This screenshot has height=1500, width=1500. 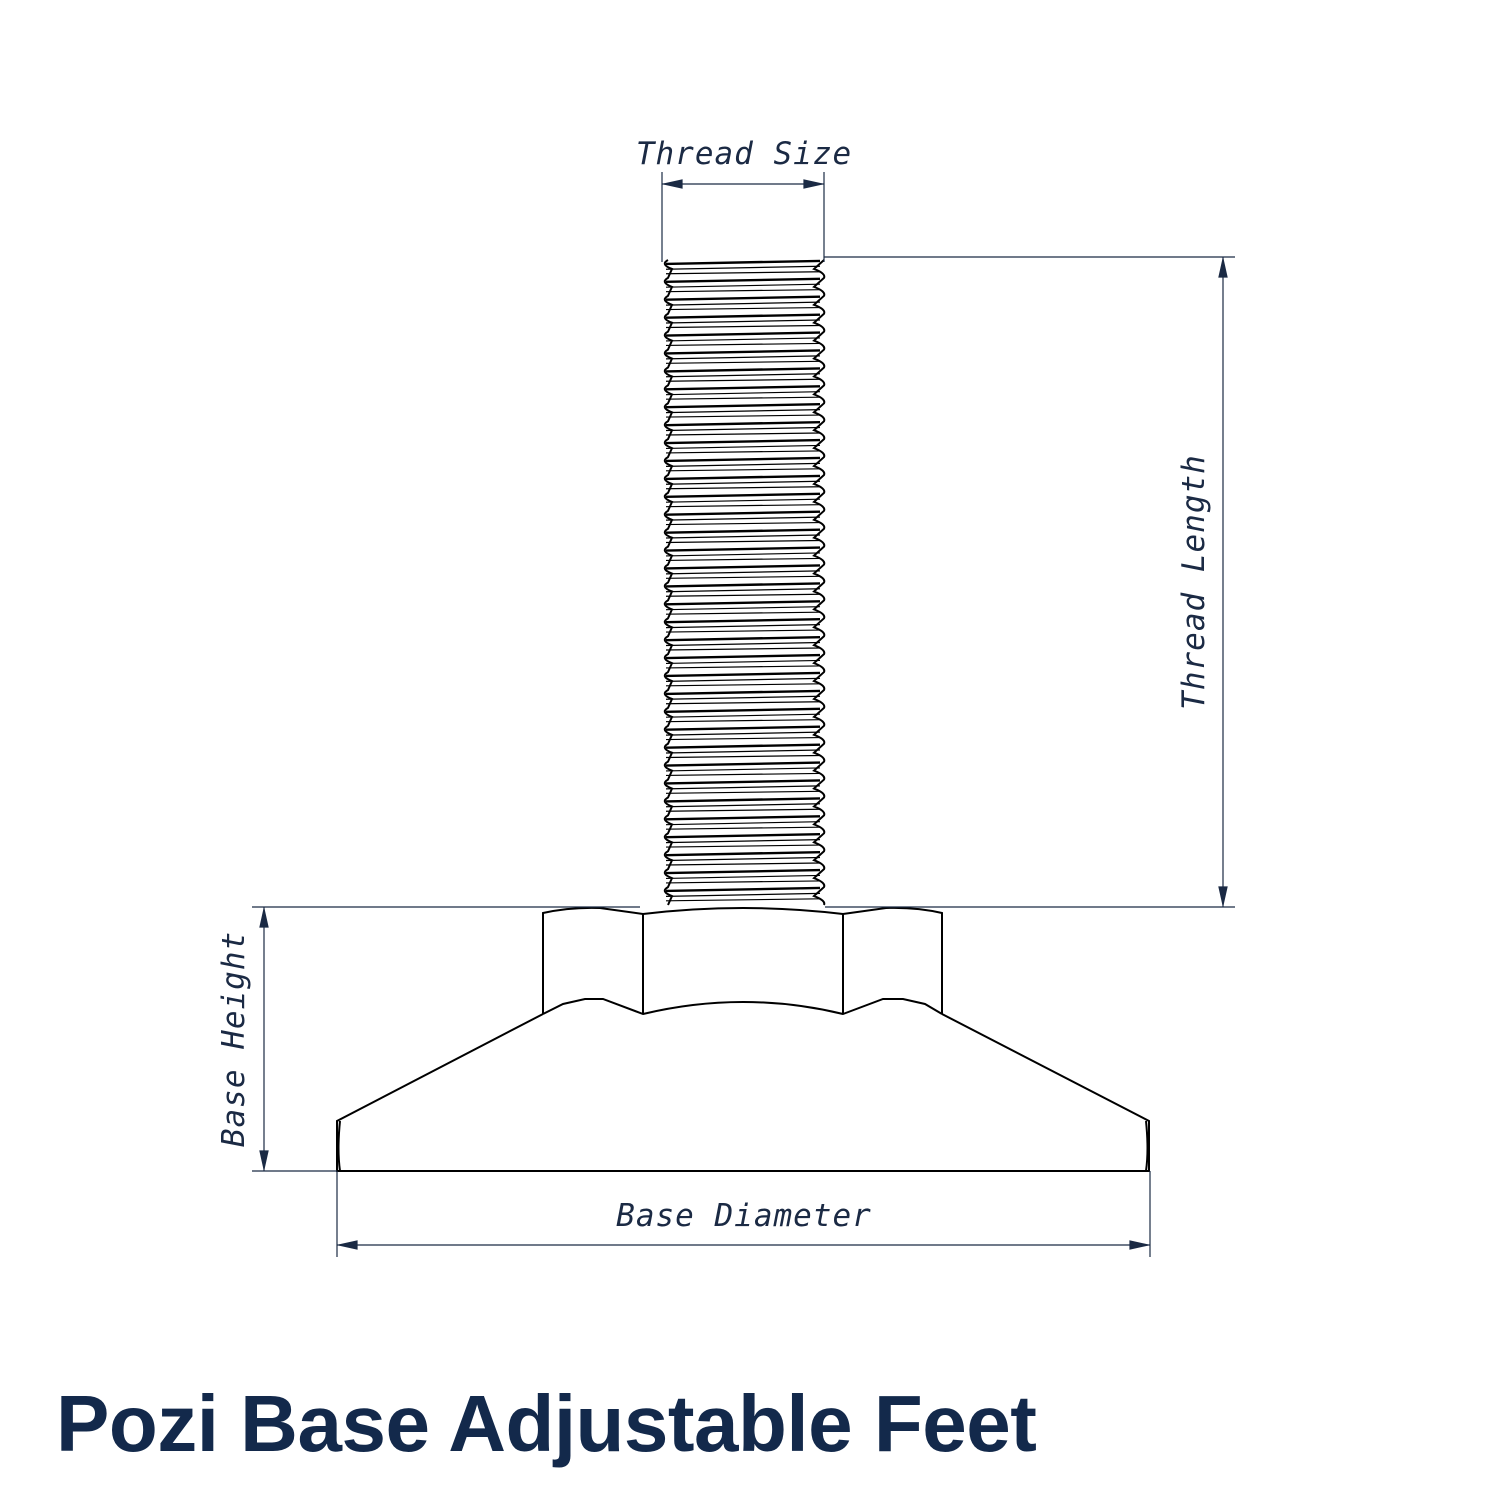 I want to click on hex-nut-outline, so click(x=742, y=960).